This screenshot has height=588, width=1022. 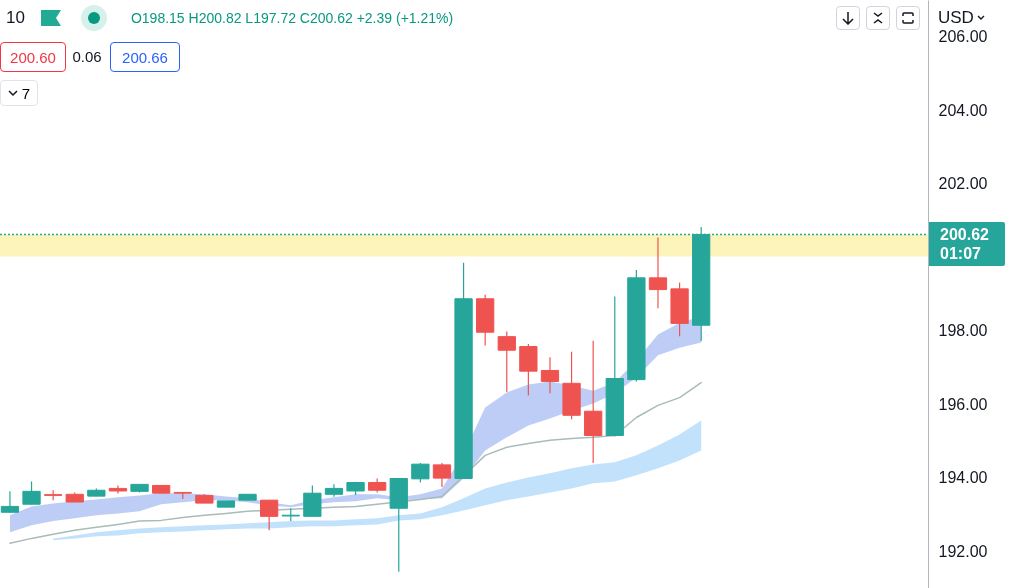 What do you see at coordinates (961, 254) in the screenshot?
I see `text: 01:07` at bounding box center [961, 254].